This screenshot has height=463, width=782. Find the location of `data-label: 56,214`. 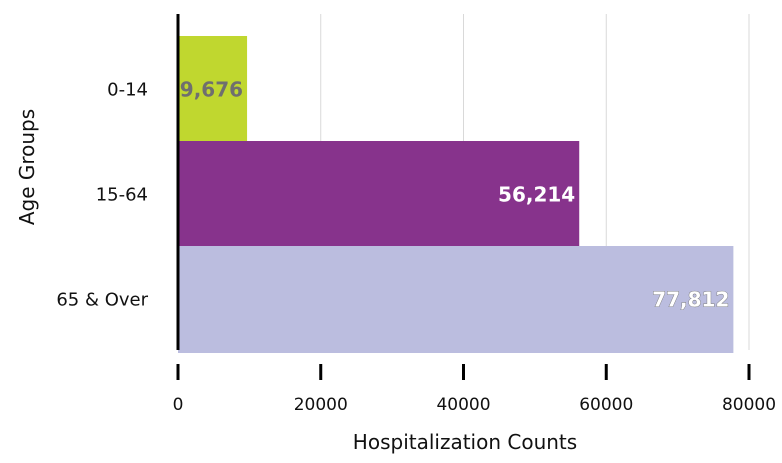

data-label: 56,214 is located at coordinates (536, 195).